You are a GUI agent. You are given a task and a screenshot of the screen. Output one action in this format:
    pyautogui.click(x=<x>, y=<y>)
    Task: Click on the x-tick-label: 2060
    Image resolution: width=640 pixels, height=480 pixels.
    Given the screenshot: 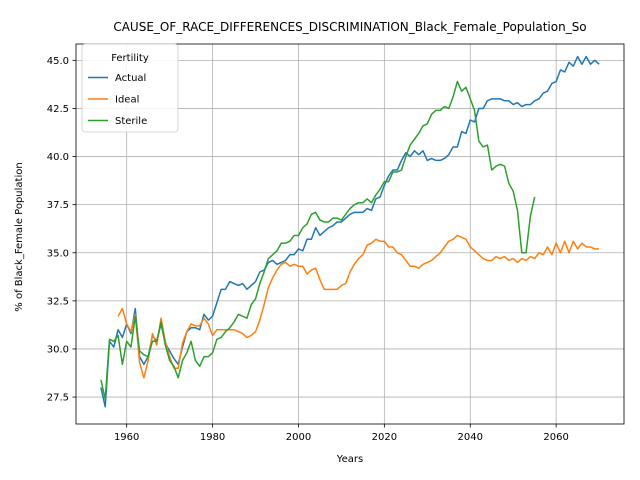 What is the action you would take?
    pyautogui.click(x=555, y=437)
    